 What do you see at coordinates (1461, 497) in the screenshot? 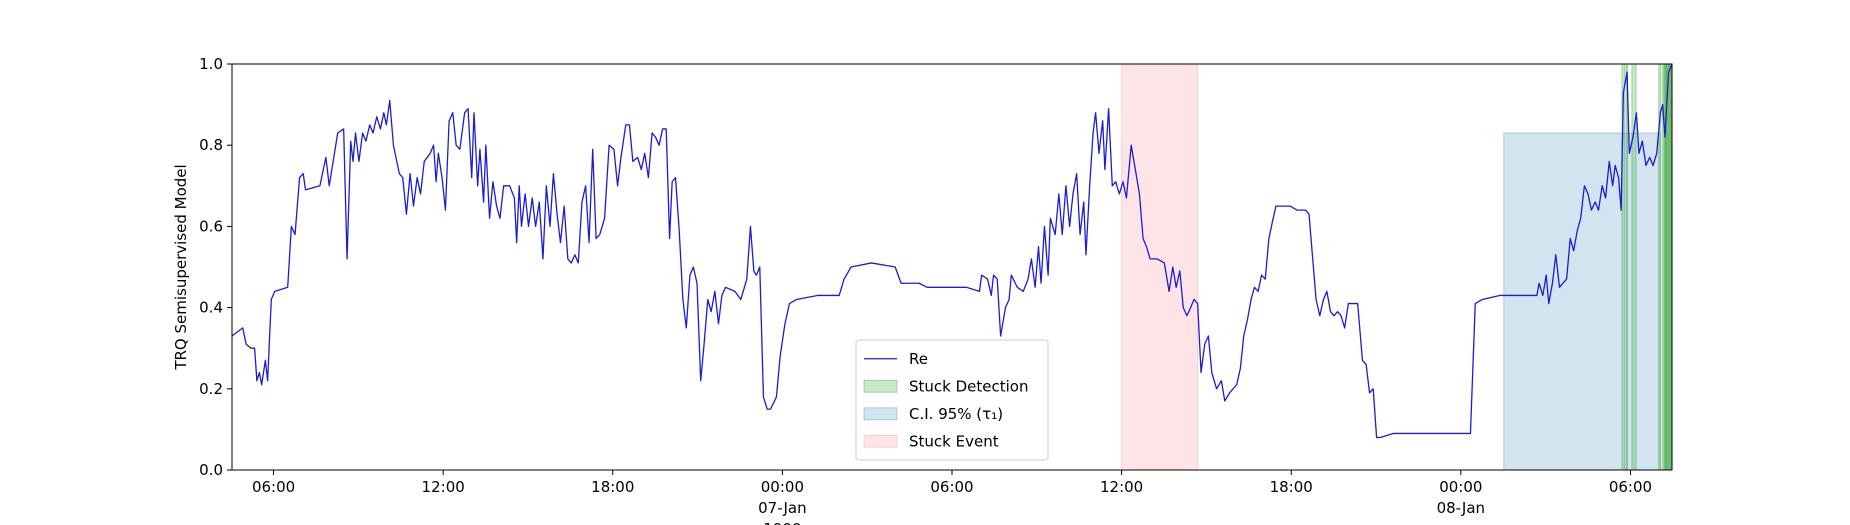
I see `x-tick-label: 00:00 08-Jan` at bounding box center [1461, 497].